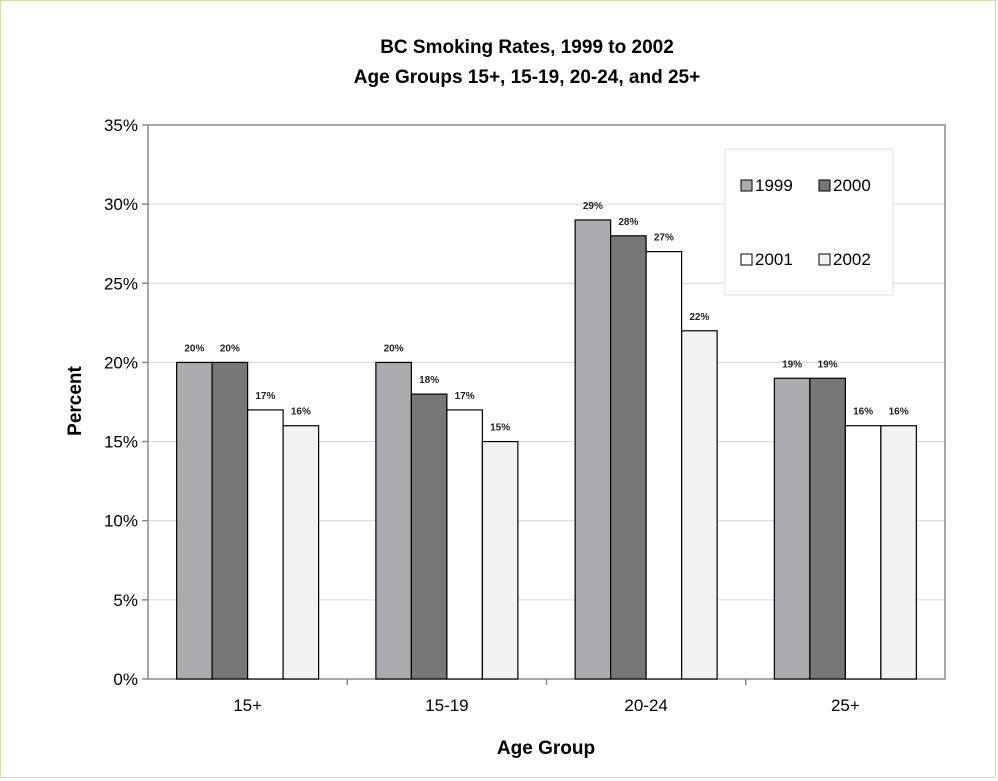 This screenshot has height=781, width=998. I want to click on x-tick-label: 20-24, so click(645, 705).